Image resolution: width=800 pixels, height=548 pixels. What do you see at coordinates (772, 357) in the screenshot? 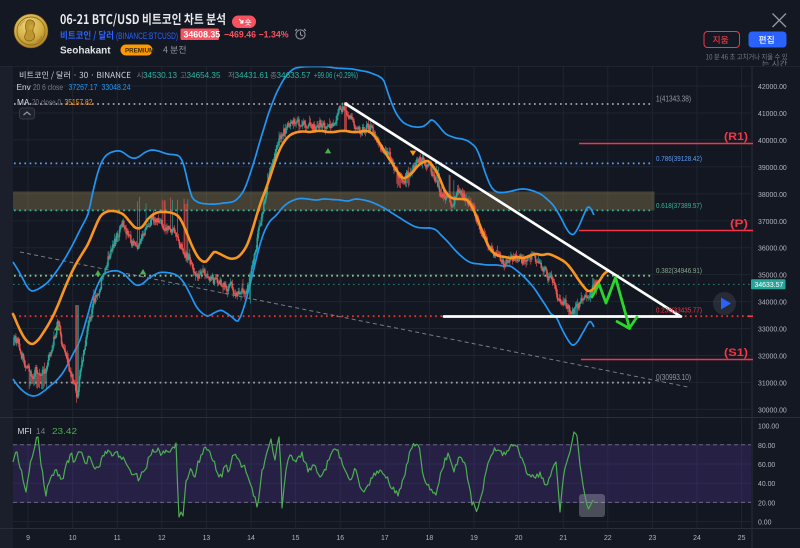
I see `svg-text: 32000.00` at bounding box center [772, 357].